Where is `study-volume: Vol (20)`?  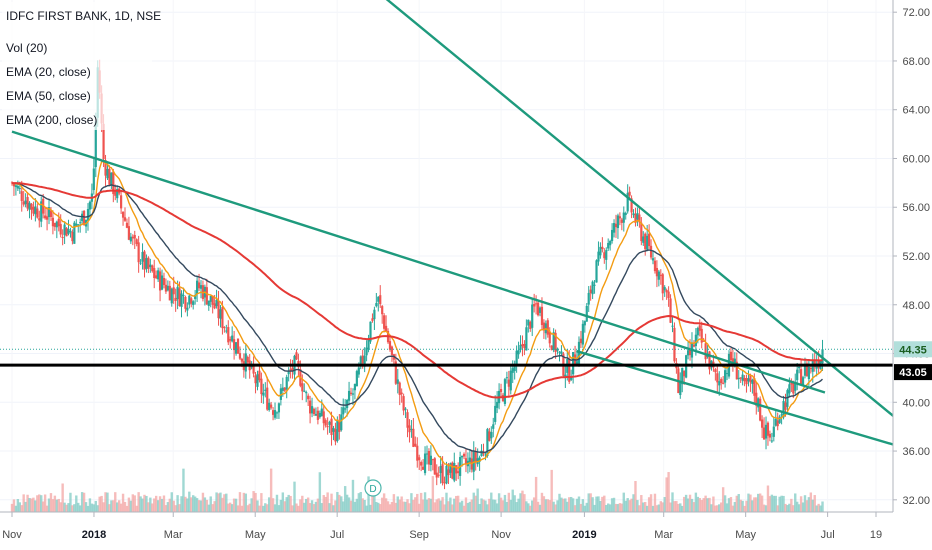 study-volume: Vol (20) is located at coordinates (26, 48).